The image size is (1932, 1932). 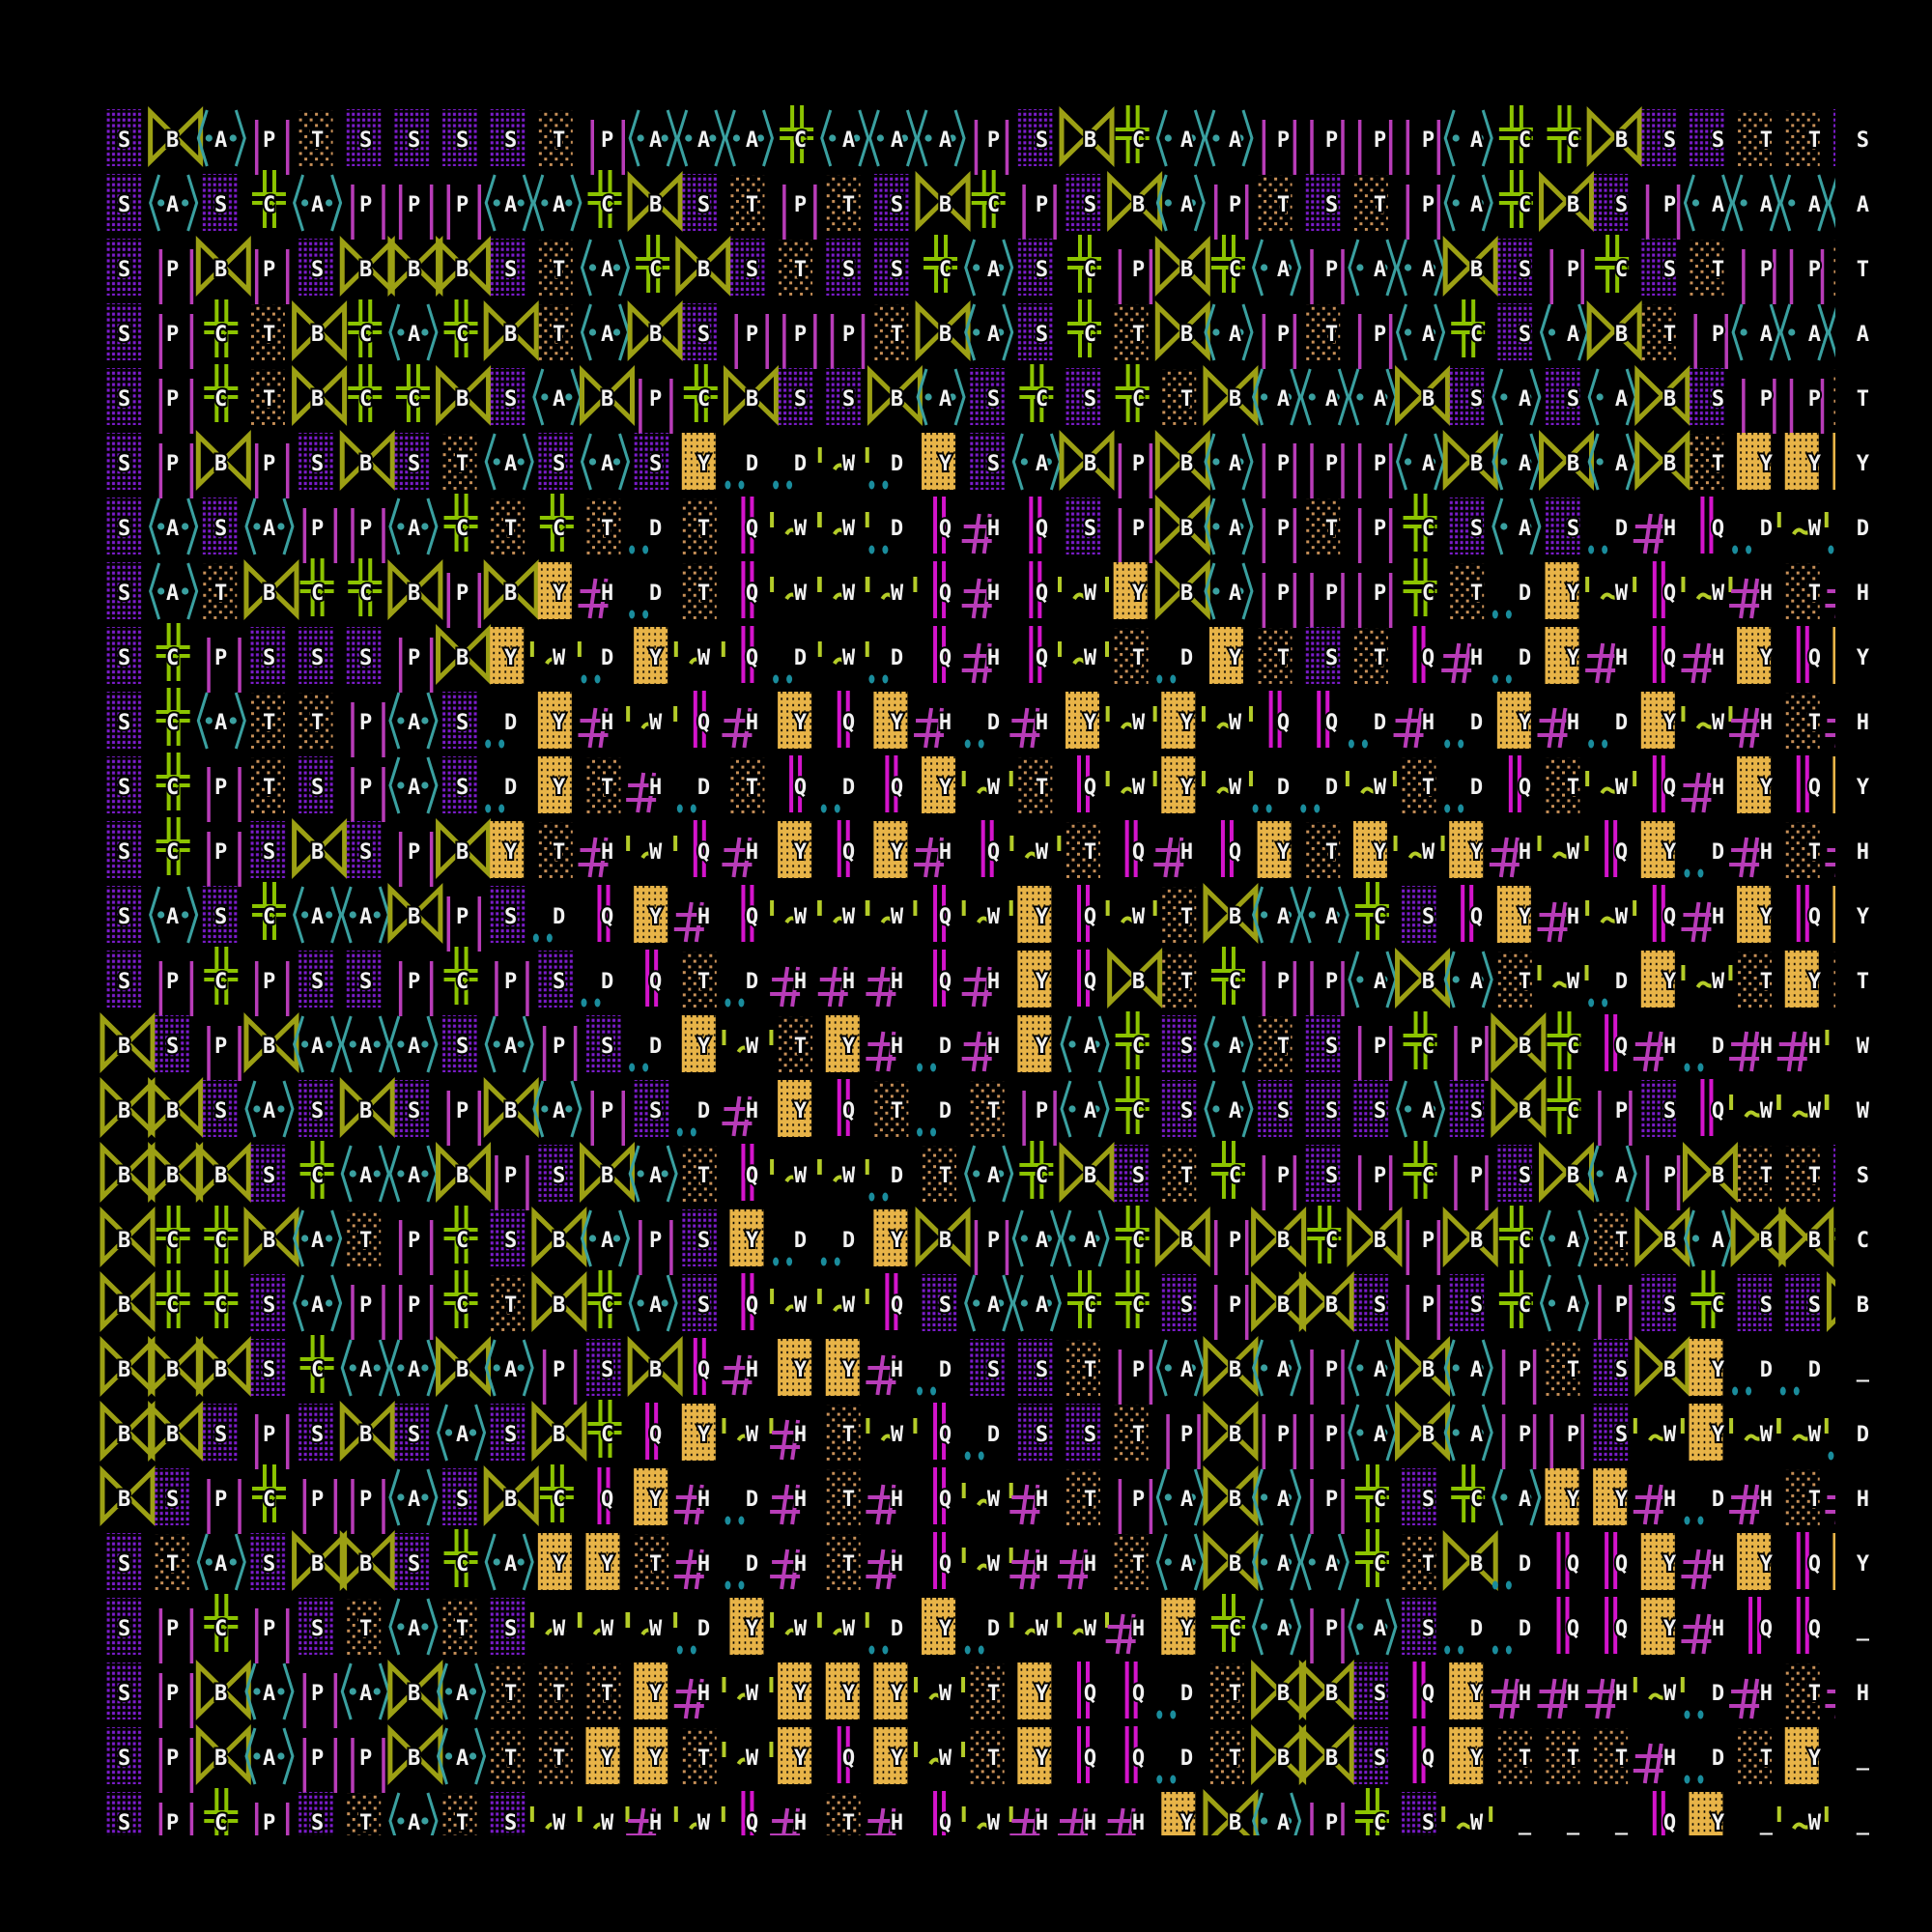 I want to click on glyph-row-code: SASCAPPPAACBSTPTSBCPSBAPTSTPACBSPAAAA, so click(x=993, y=205).